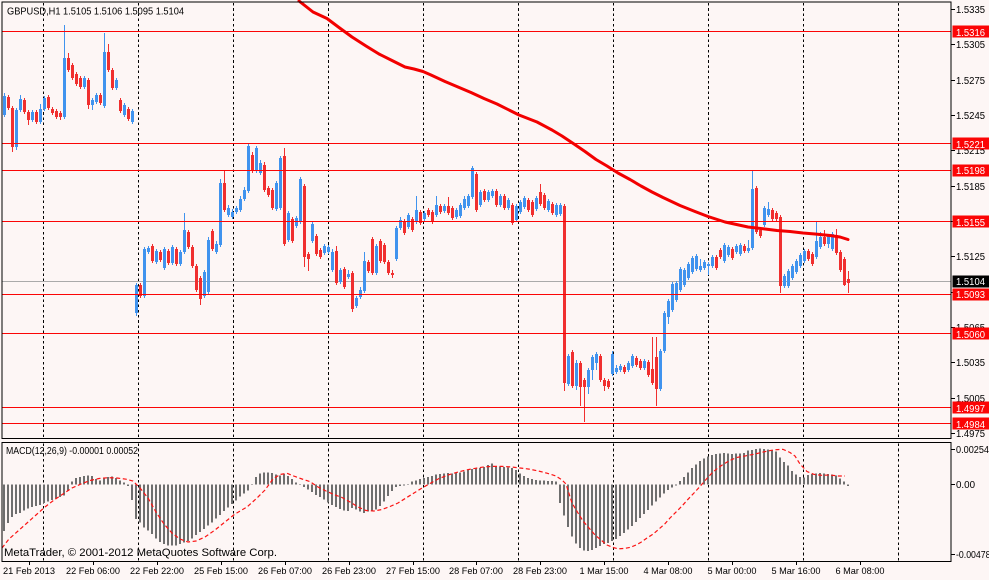 Image resolution: width=989 pixels, height=580 pixels. I want to click on svg-text: 26 Feb 07:00, so click(285, 571).